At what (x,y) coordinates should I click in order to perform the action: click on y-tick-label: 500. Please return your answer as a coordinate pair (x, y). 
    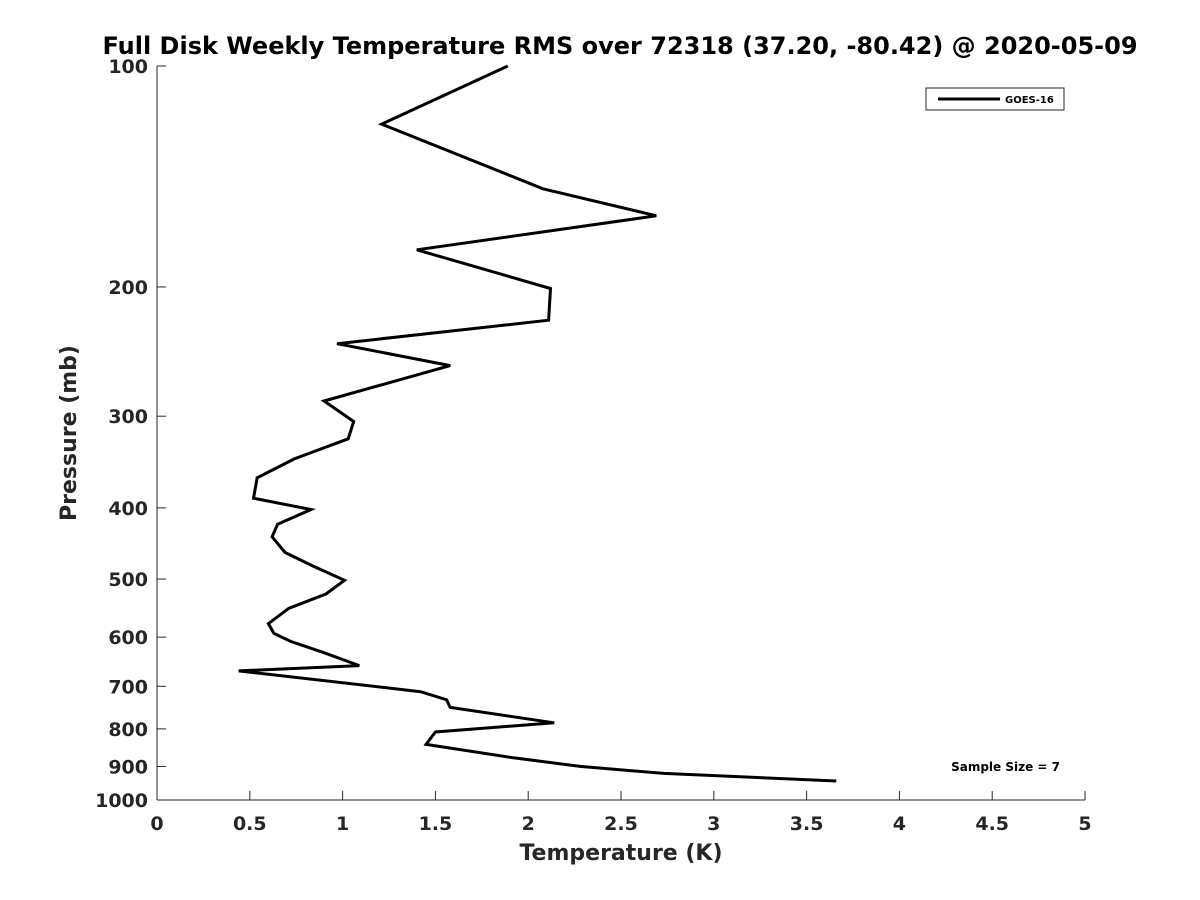
    Looking at the image, I should click on (128, 580).